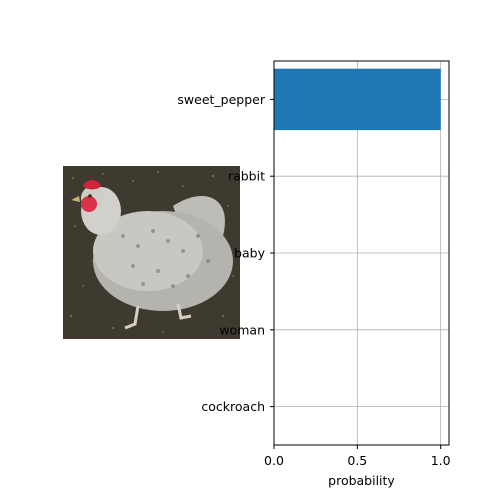  What do you see at coordinates (250, 253) in the screenshot?
I see `y-tick-label: baby` at bounding box center [250, 253].